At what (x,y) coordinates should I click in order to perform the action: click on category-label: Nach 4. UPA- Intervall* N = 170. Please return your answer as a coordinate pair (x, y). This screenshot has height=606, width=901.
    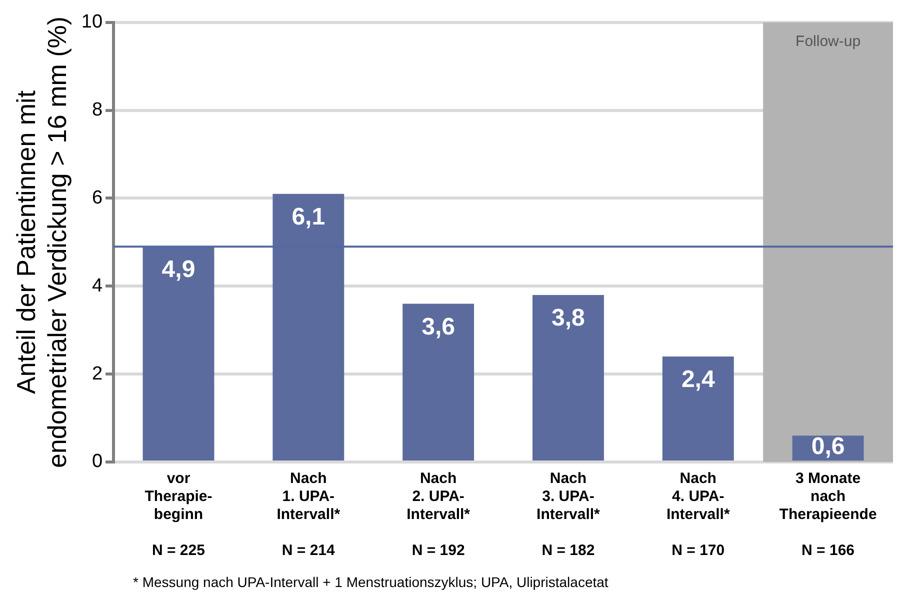
    Looking at the image, I should click on (698, 515).